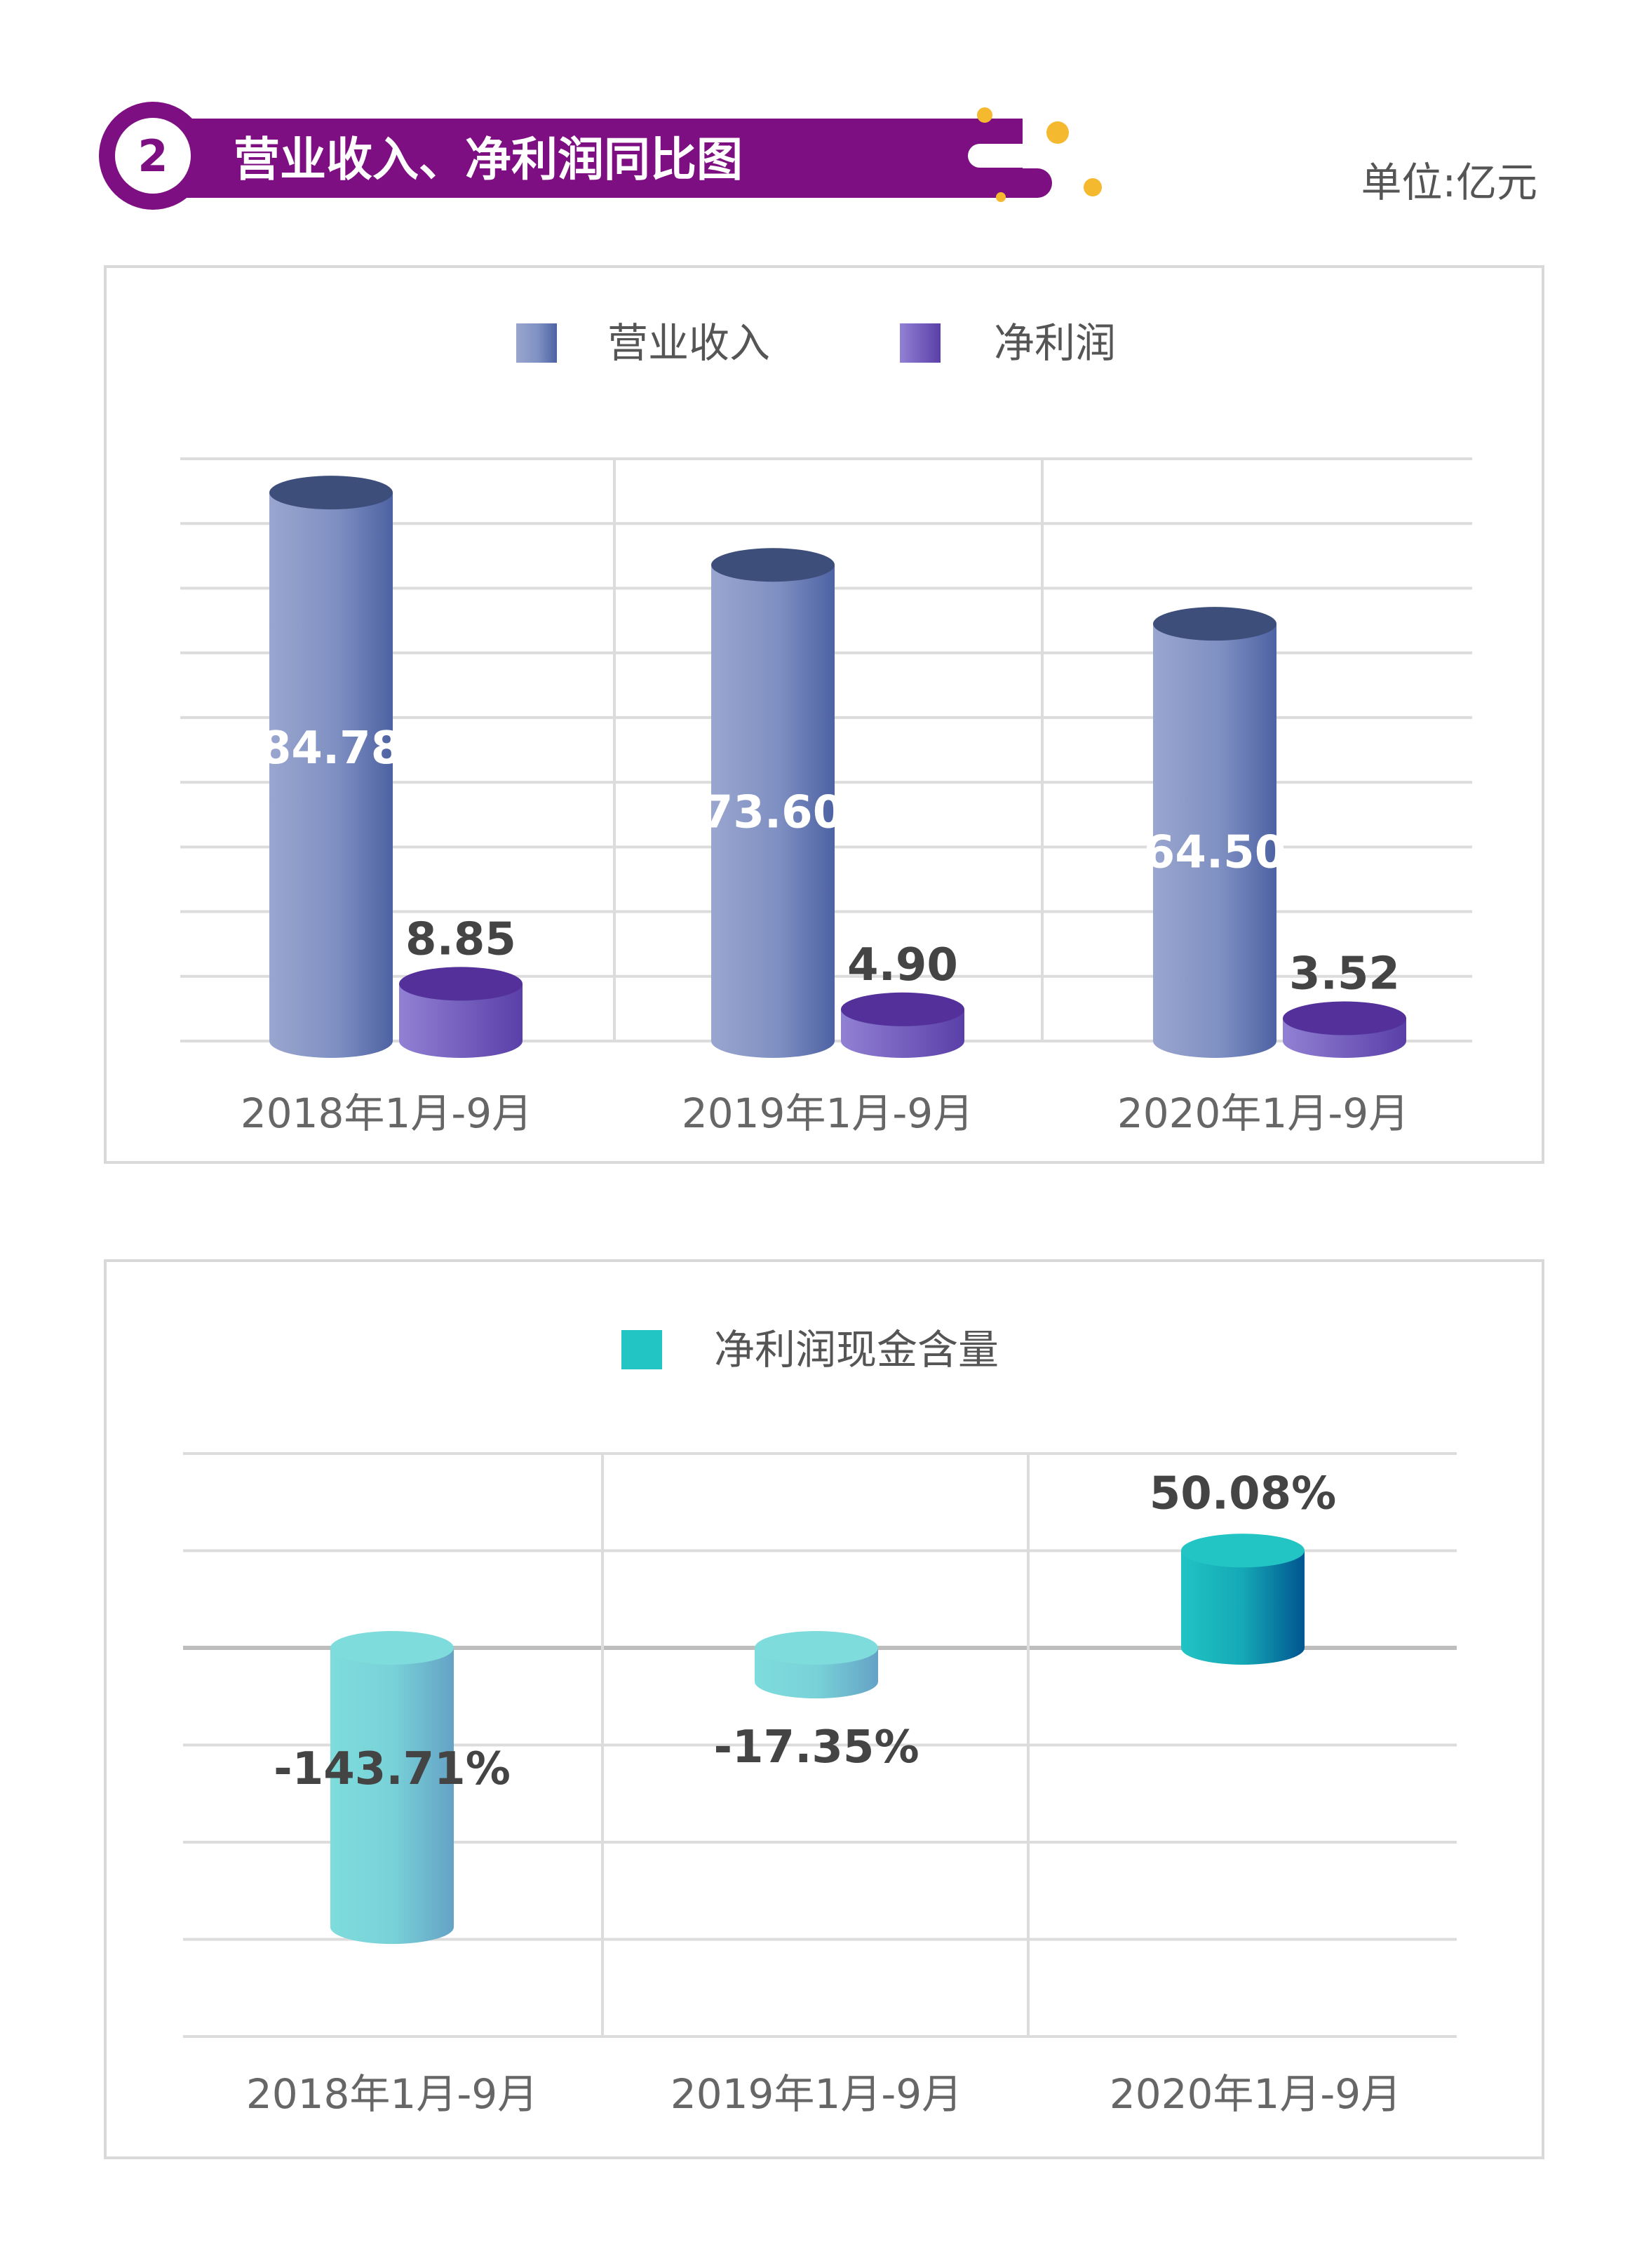  What do you see at coordinates (816, 1747) in the screenshot?
I see `data-label: -17.35%` at bounding box center [816, 1747].